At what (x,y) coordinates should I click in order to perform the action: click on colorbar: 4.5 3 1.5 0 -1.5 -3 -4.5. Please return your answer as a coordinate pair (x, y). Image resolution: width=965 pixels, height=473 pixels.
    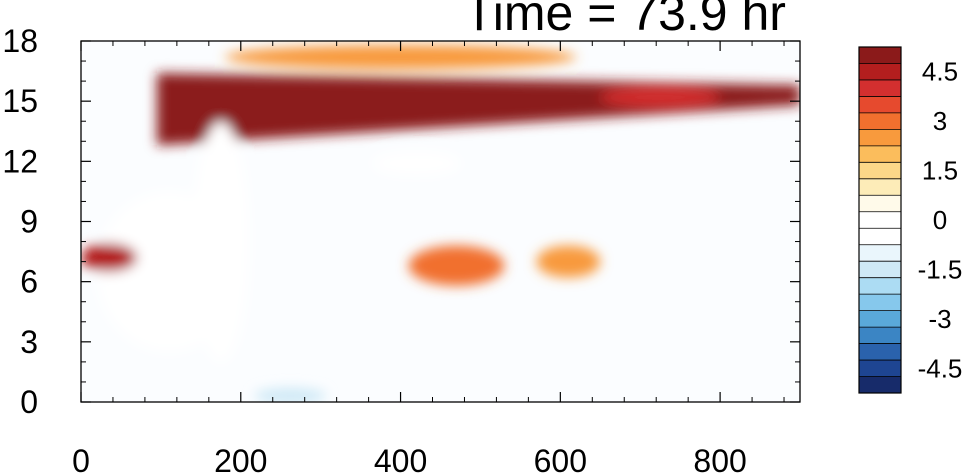
    Looking at the image, I should click on (910, 220).